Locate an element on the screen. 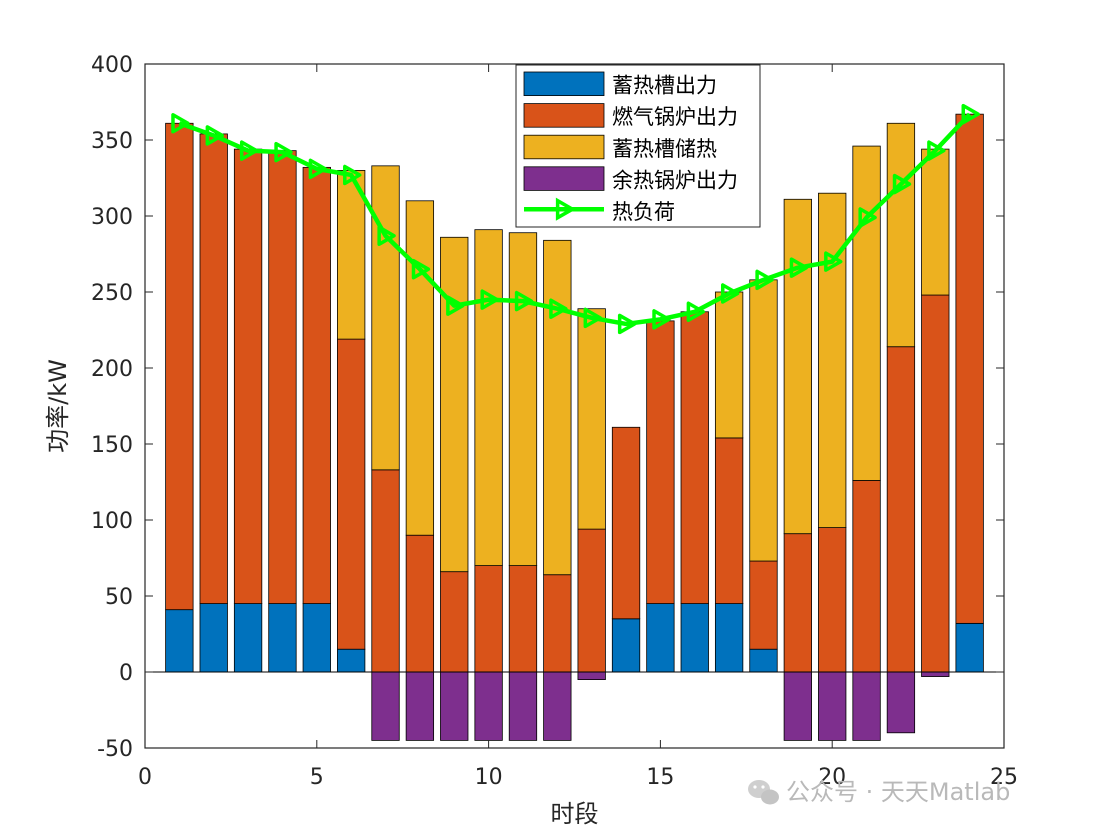 This screenshot has height=834, width=1110. y-tick-label-50: 50 is located at coordinates (119, 597).